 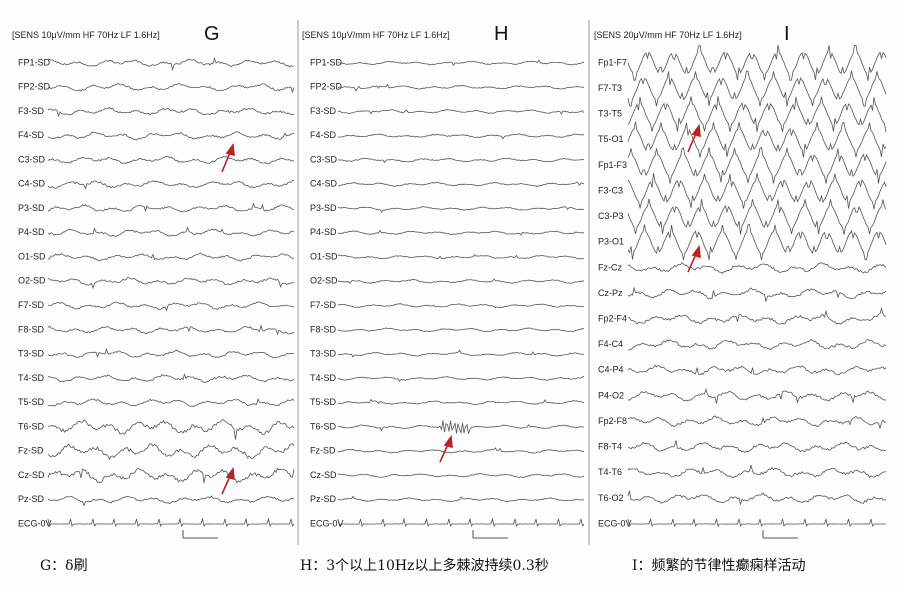 What do you see at coordinates (31, 111) in the screenshot?
I see `channel-label: F3-SD` at bounding box center [31, 111].